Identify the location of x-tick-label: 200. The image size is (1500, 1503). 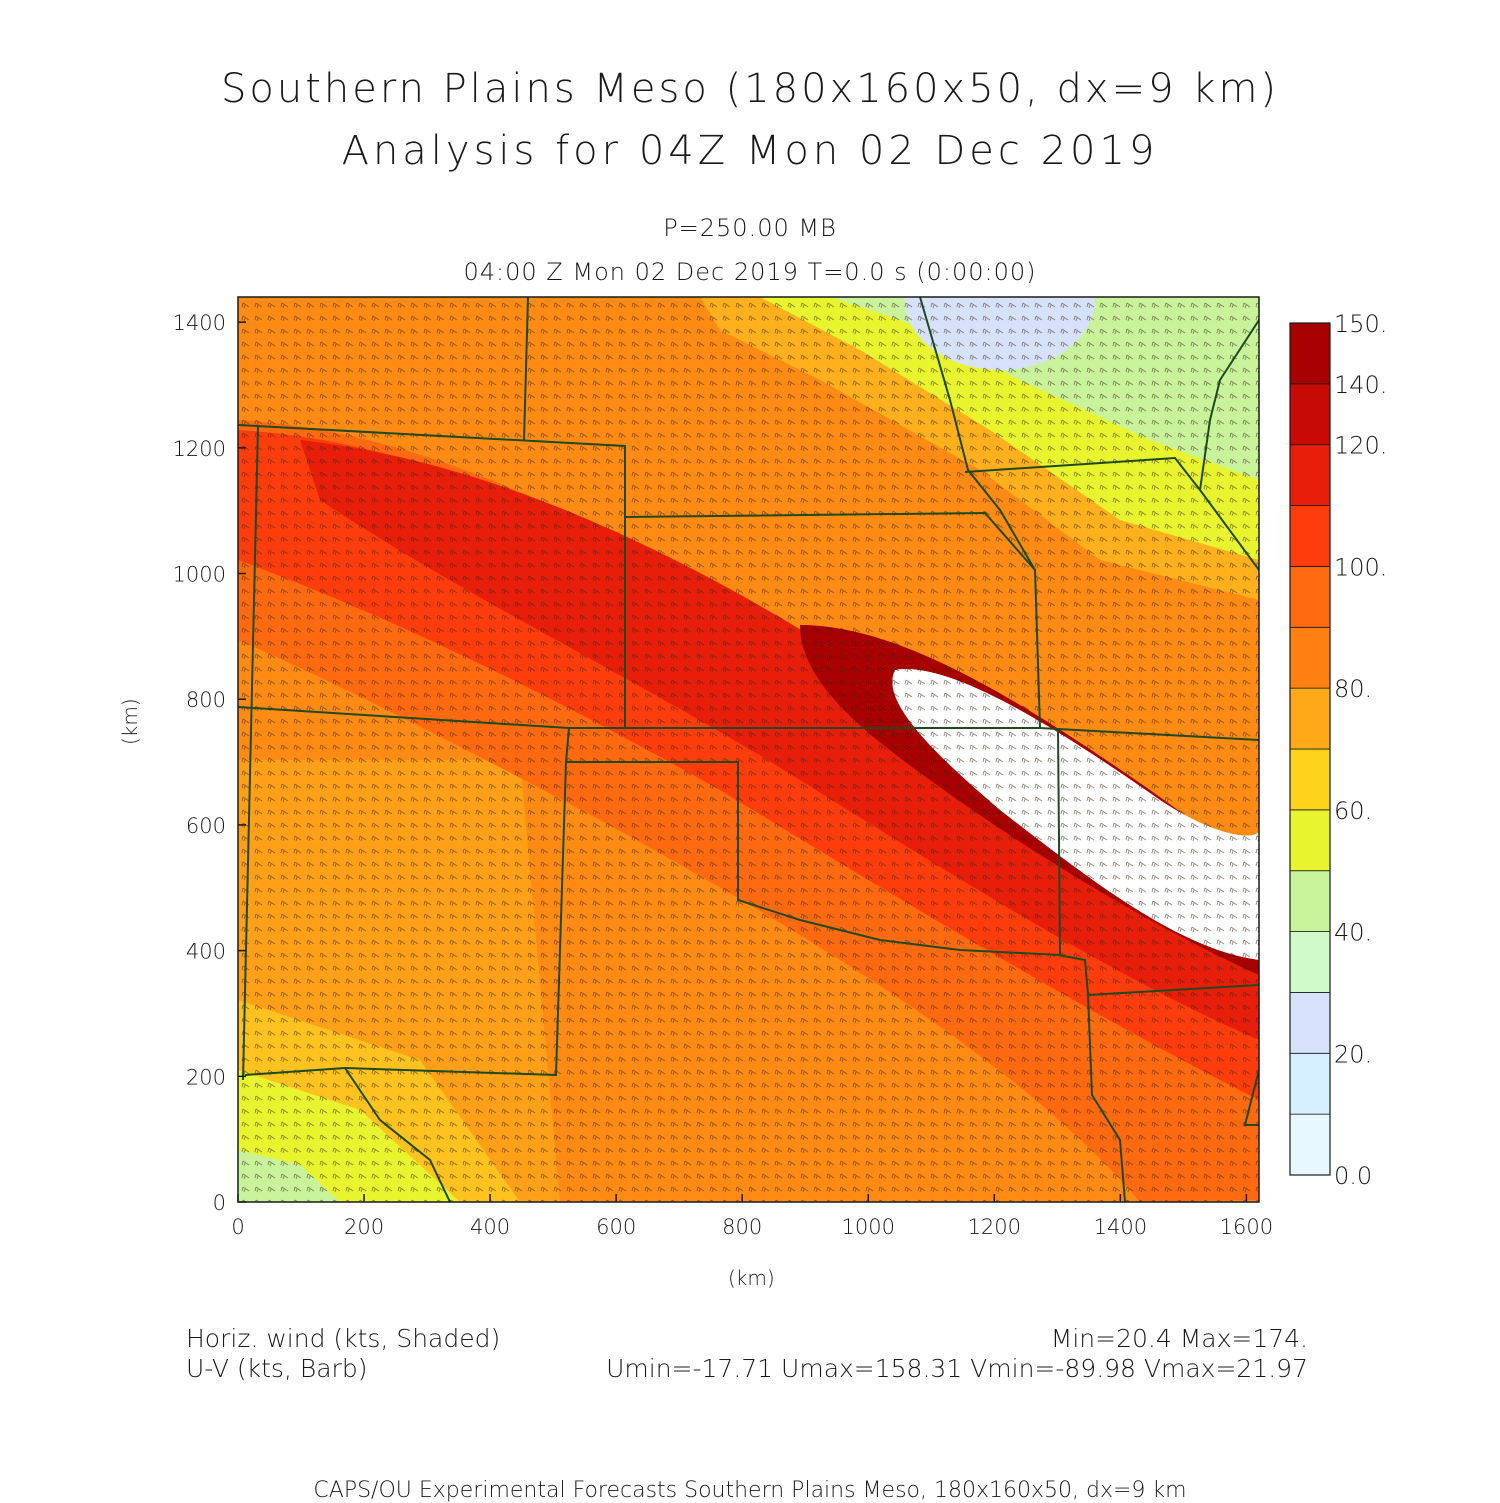
(364, 1227).